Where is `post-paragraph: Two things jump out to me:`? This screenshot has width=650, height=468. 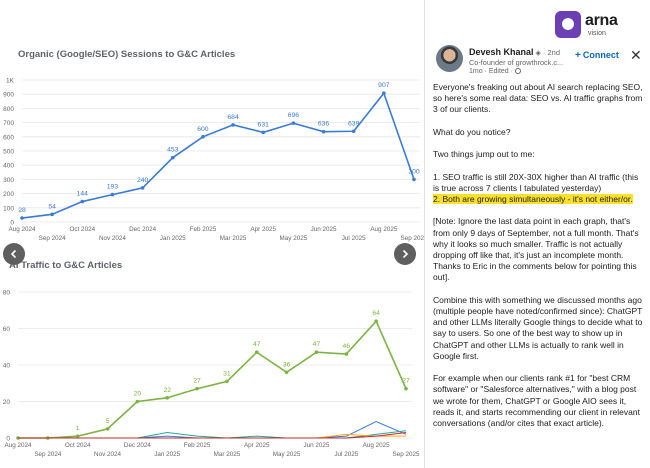 post-paragraph: Two things jump out to me: is located at coordinates (484, 154).